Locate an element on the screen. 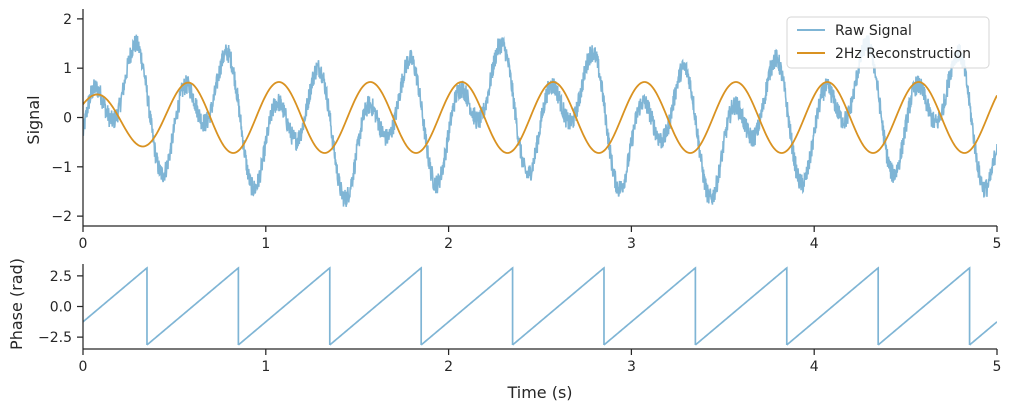  legend: Raw Signal 2Hz Reconstruction is located at coordinates (888, 42).